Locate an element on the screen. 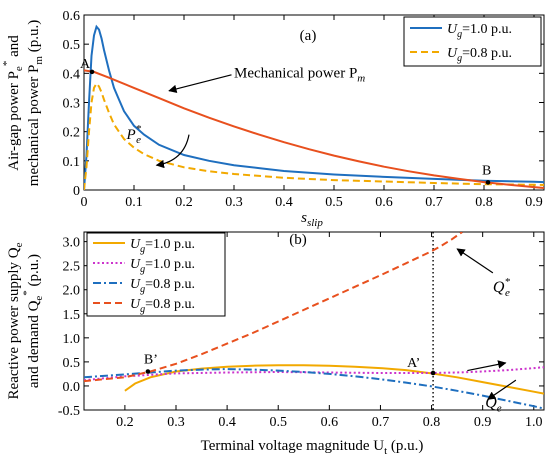 This screenshot has height=459, width=550. y-axis-title-b: Reactive power supply Qe is located at coordinates (15, 320).